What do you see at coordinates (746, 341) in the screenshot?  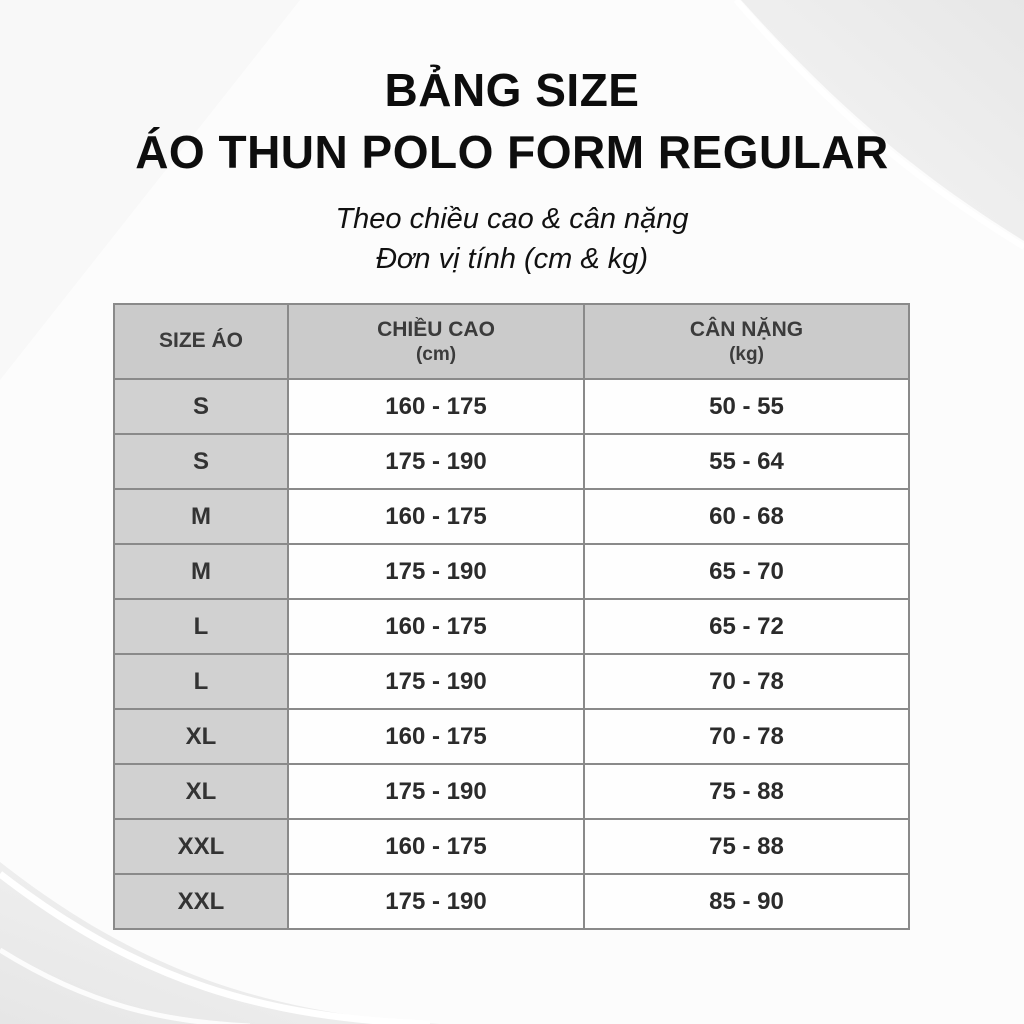 I see `header-weight: CÂN NẶNG (kg)` at bounding box center [746, 341].